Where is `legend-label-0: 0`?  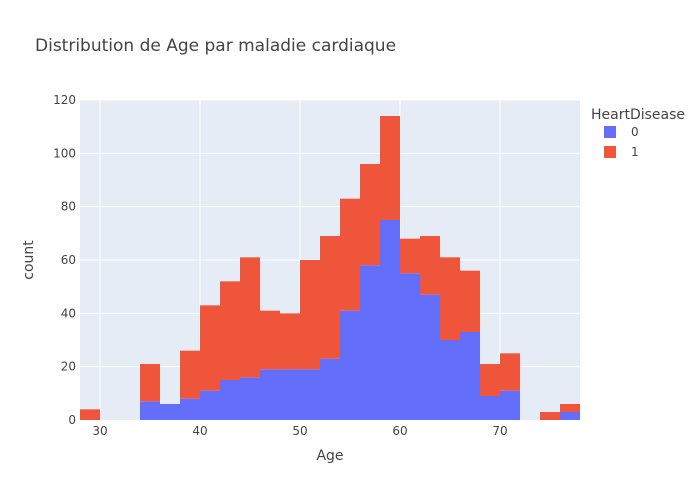 legend-label-0: 0 is located at coordinates (635, 132).